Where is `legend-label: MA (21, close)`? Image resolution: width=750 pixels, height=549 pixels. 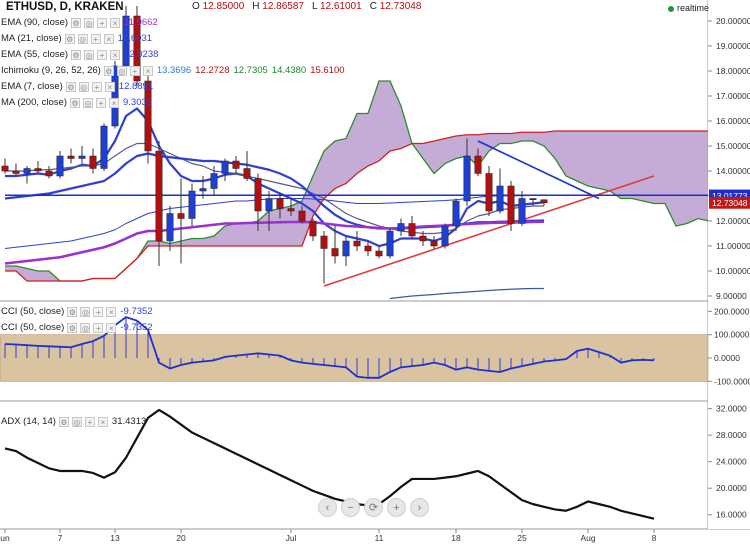
legend-label: MA (21, close) is located at coordinates (31, 38).